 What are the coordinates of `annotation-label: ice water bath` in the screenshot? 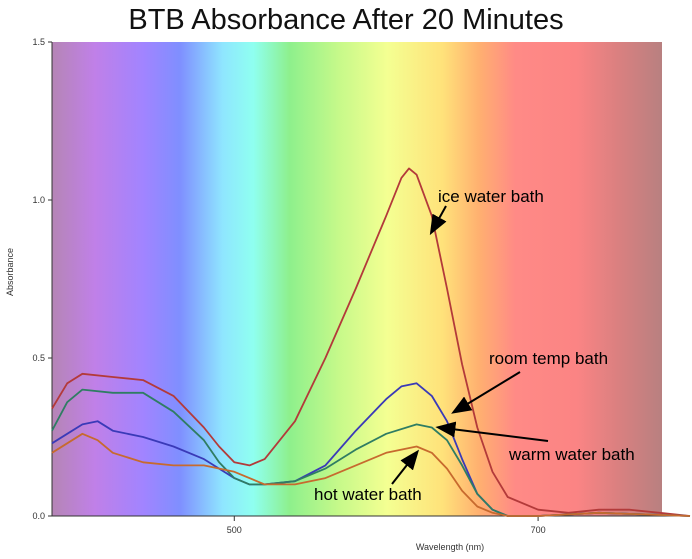 It's located at (491, 196).